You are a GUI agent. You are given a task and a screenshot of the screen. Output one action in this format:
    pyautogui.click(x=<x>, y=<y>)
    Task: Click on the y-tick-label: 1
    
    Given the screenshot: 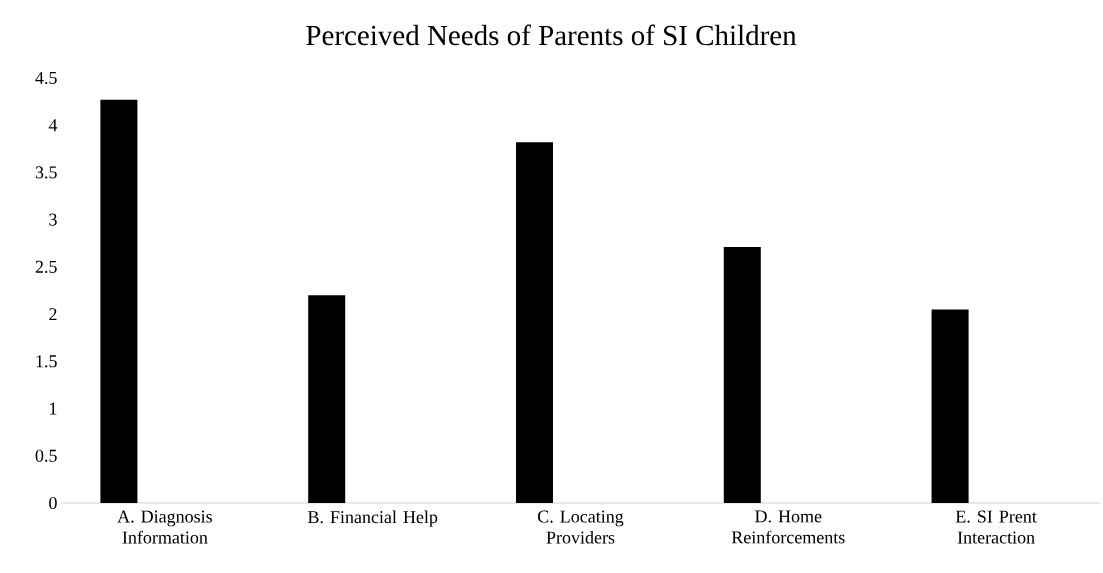 What is the action you would take?
    pyautogui.click(x=53, y=408)
    